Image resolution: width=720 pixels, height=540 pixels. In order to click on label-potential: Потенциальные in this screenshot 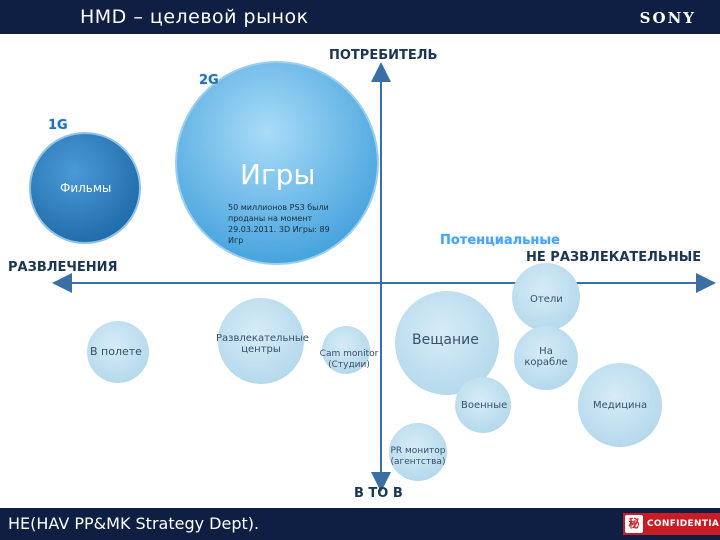, I will do `click(500, 240)`.